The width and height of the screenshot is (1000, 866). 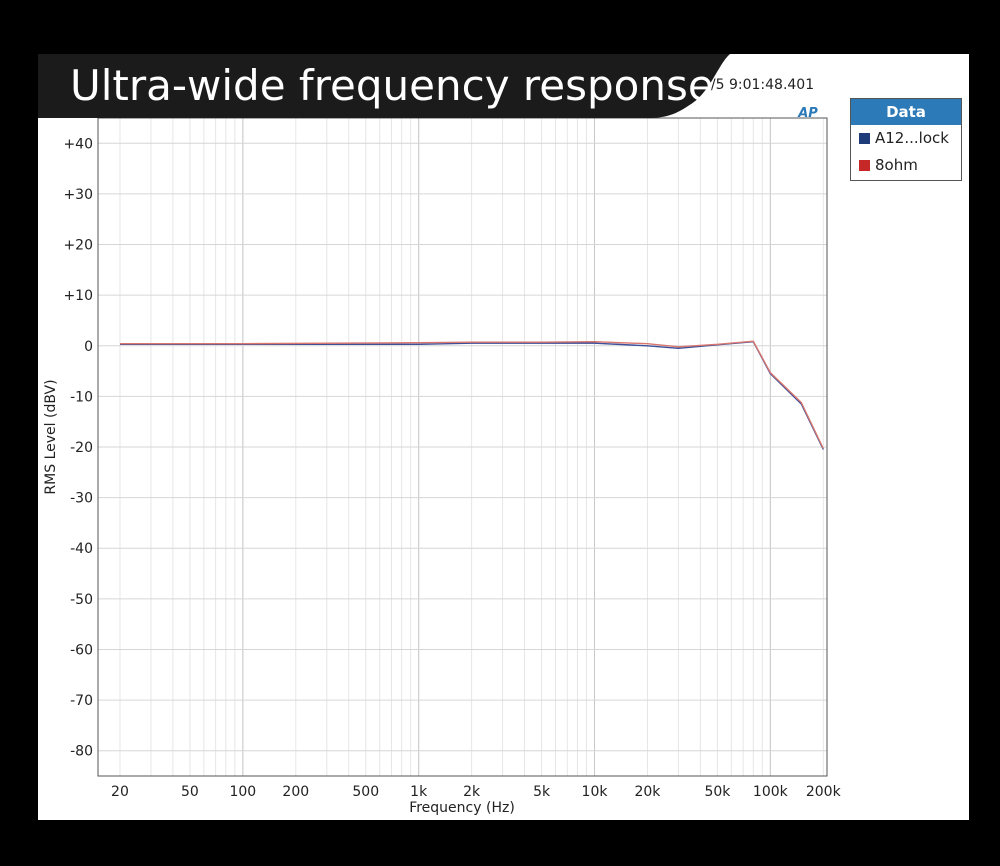 What do you see at coordinates (365, 792) in the screenshot?
I see `x-tick-label: 500` at bounding box center [365, 792].